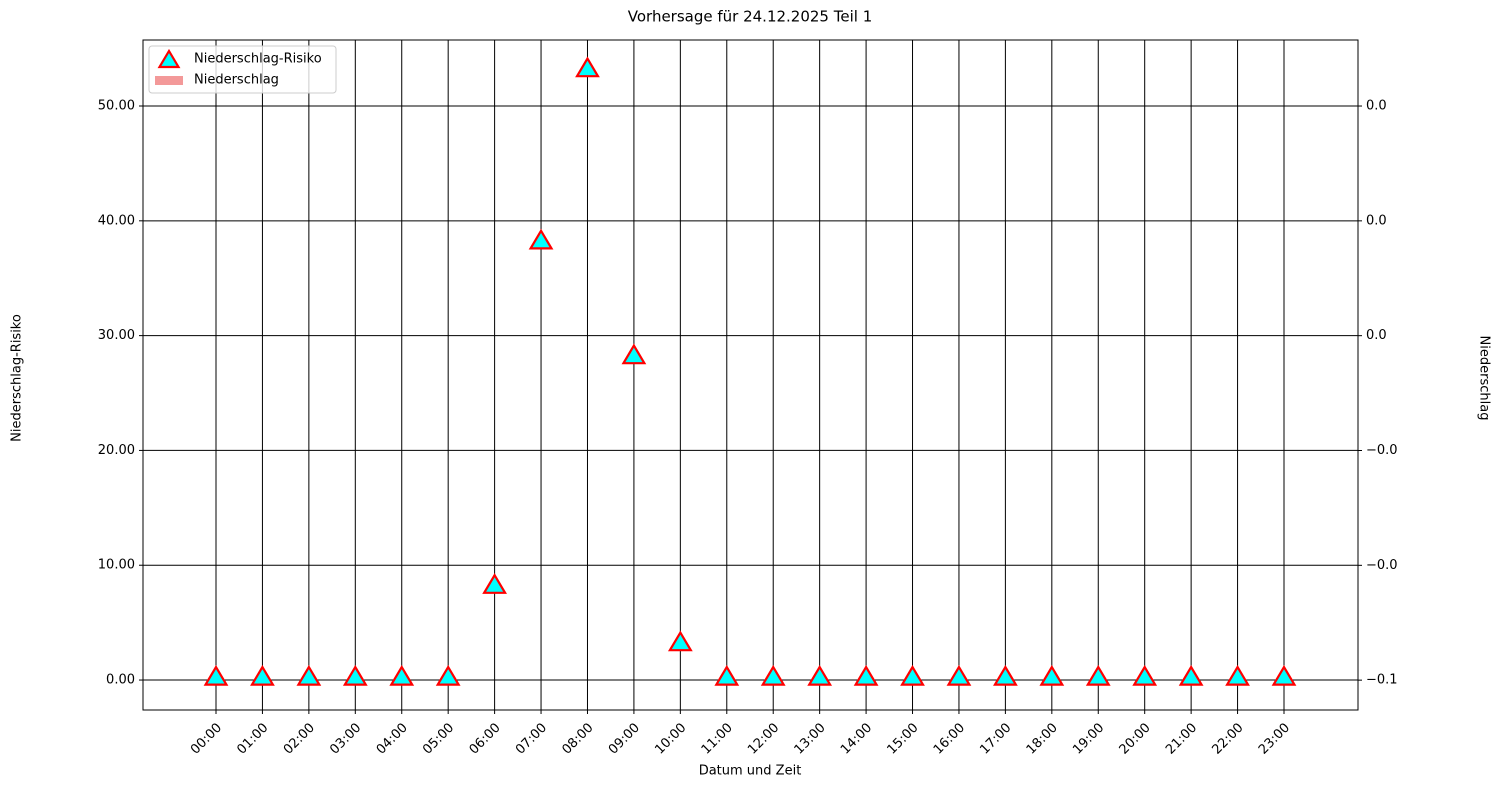 The height and width of the screenshot is (788, 1500). What do you see at coordinates (169, 58) in the screenshot?
I see `legend-marker` at bounding box center [169, 58].